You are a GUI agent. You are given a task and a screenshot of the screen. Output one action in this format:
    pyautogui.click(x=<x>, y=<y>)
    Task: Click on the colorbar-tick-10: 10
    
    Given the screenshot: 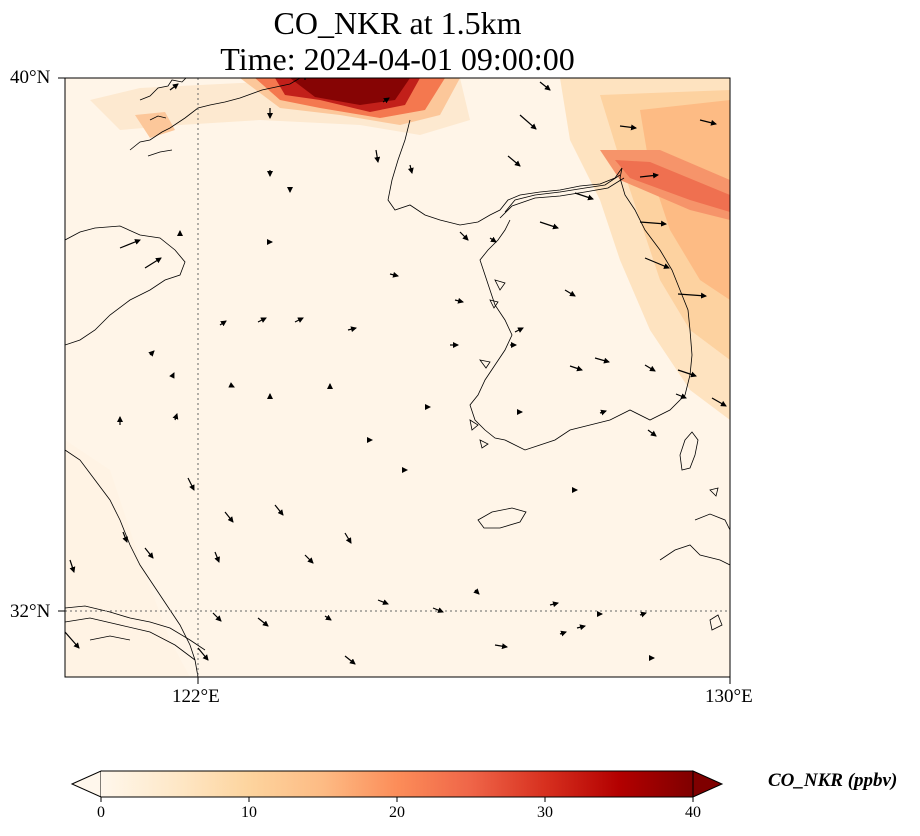 What is the action you would take?
    pyautogui.click(x=249, y=812)
    